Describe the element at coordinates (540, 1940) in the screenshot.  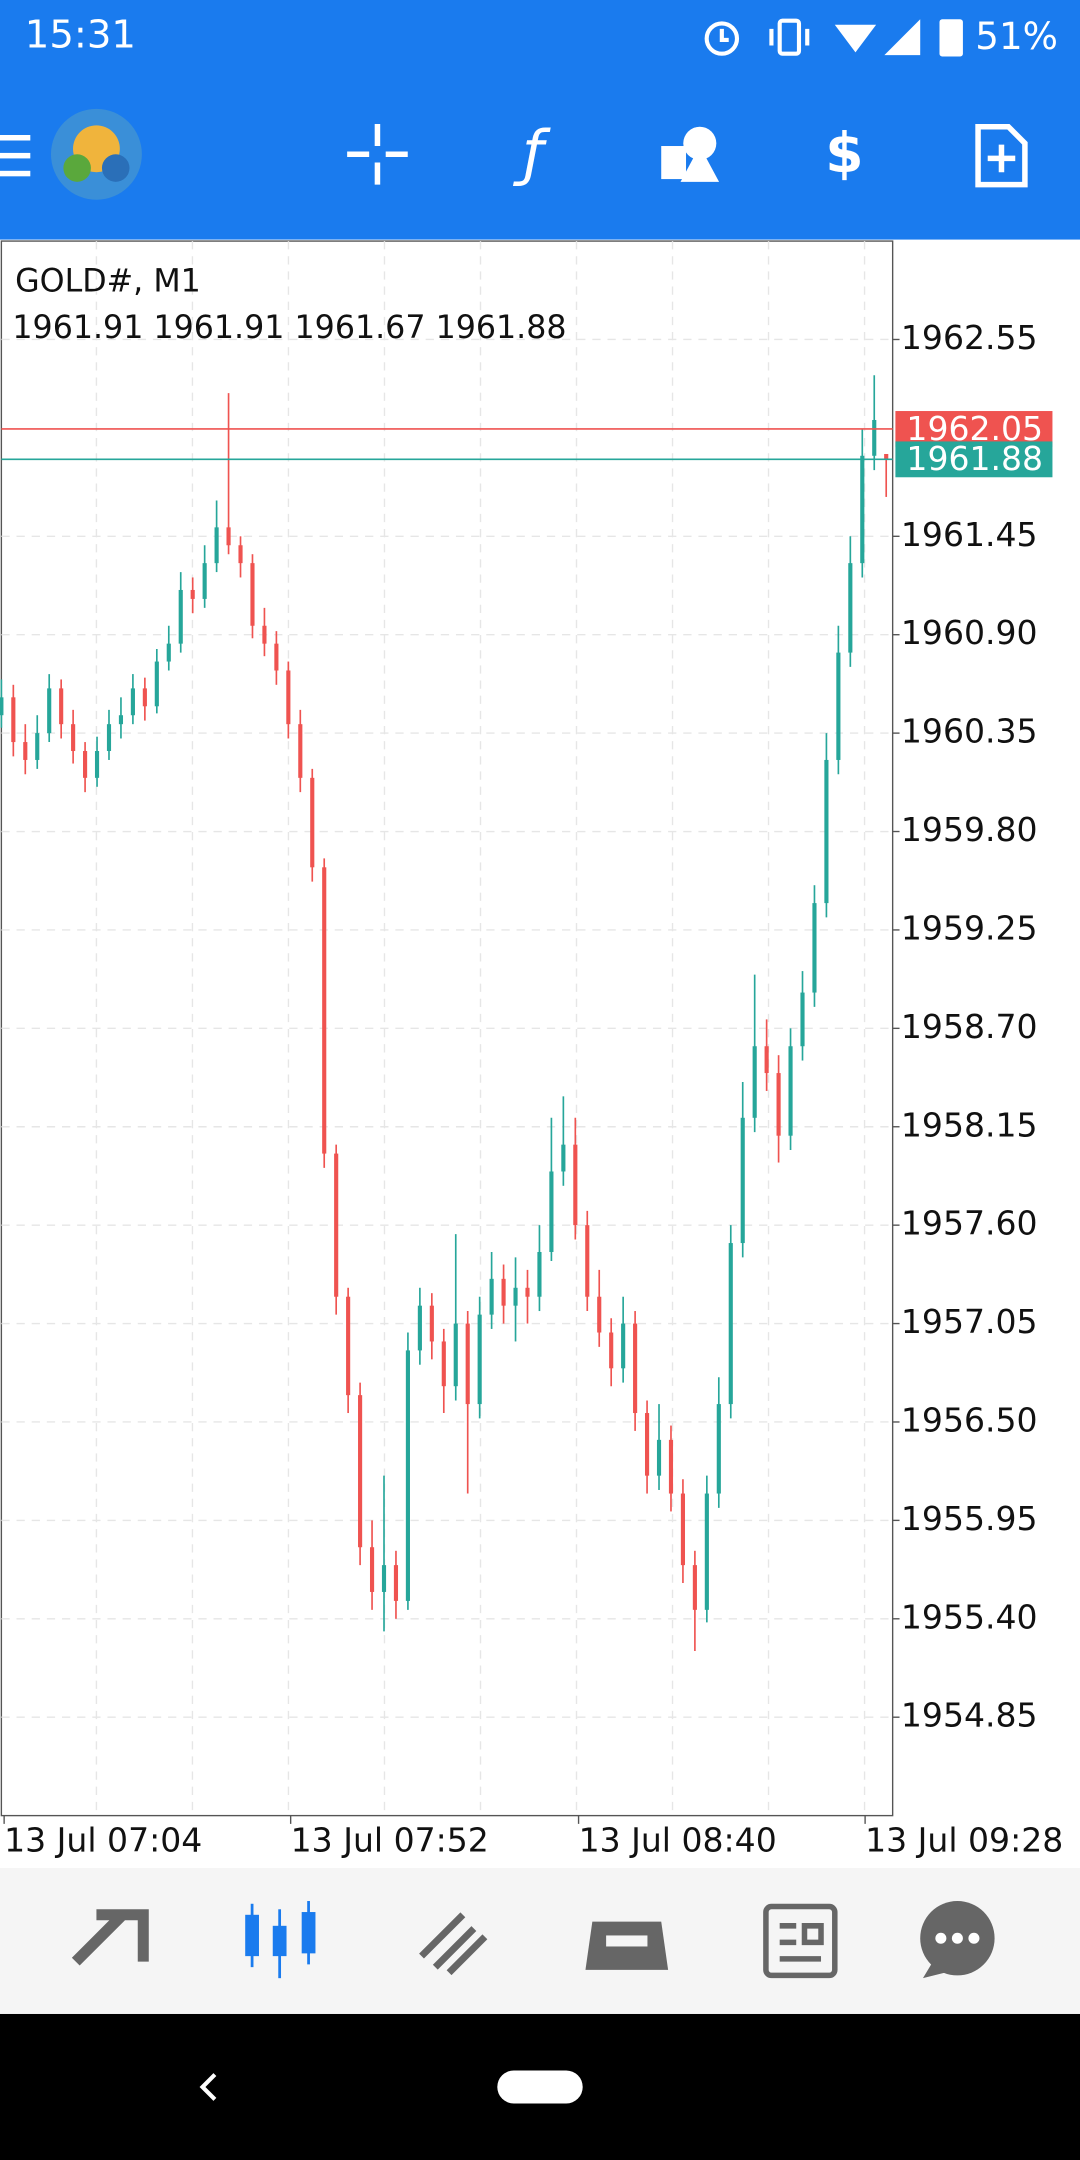
I see `bottom-nav` at that location.